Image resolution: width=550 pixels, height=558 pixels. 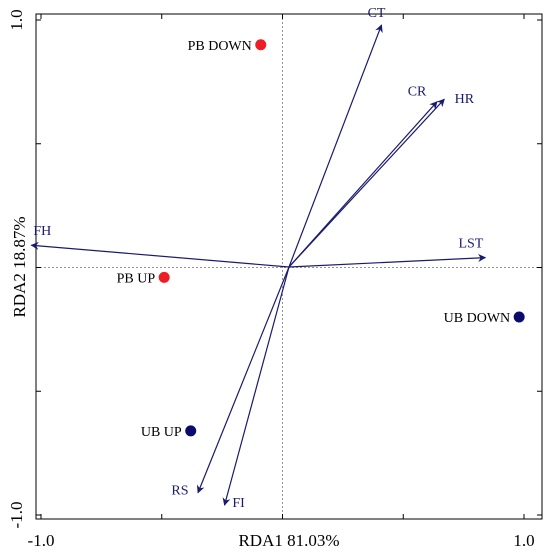 I want to click on x-tick-label: 1.0, so click(x=523, y=540).